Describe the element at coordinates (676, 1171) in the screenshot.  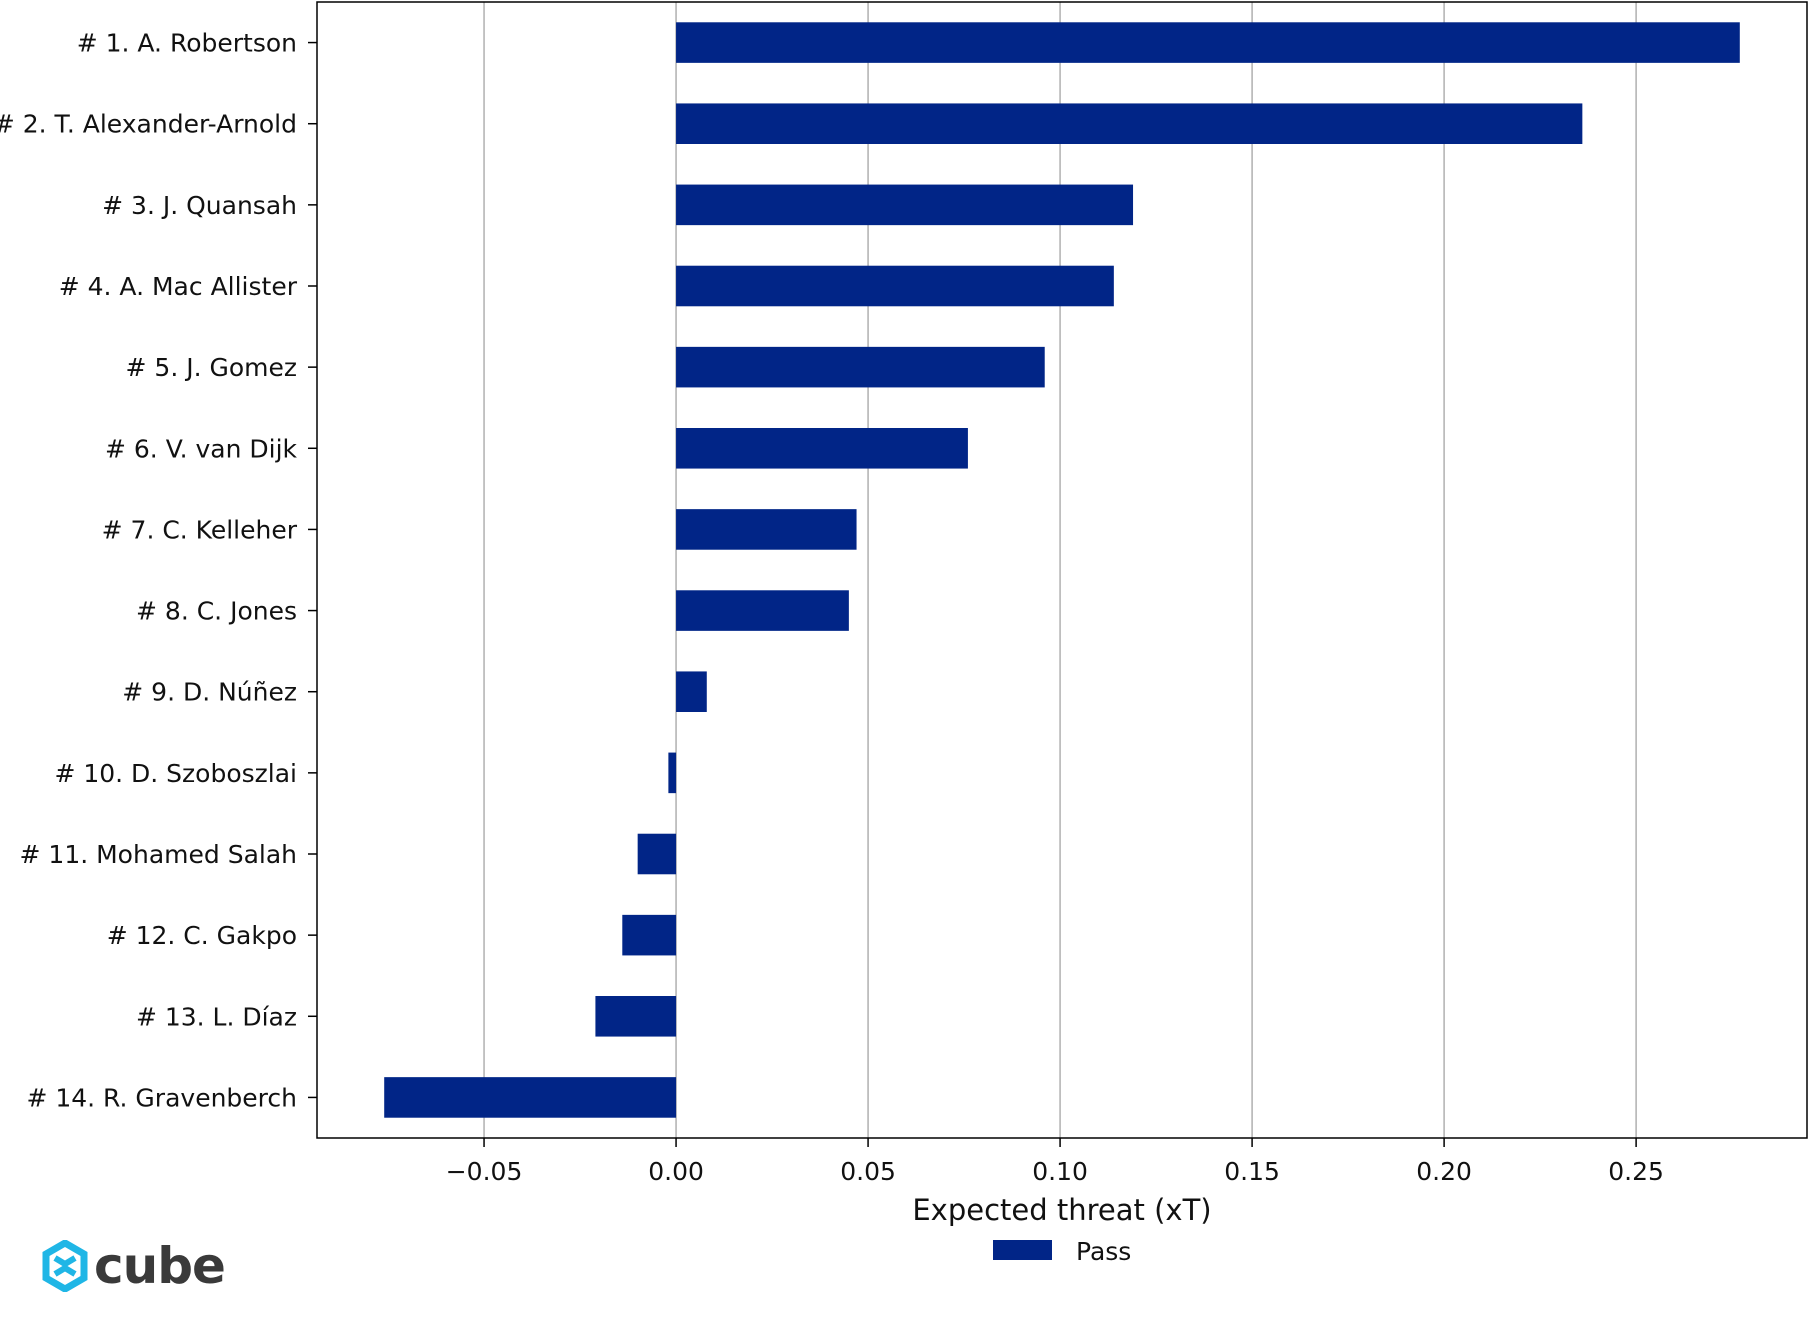
I see `x-tick-label: 0.00` at that location.